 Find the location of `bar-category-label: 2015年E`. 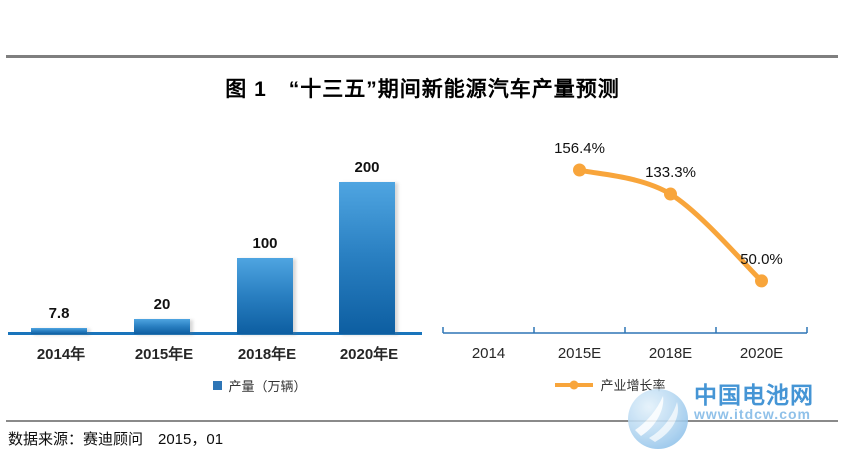

bar-category-label: 2015年E is located at coordinates (164, 354).